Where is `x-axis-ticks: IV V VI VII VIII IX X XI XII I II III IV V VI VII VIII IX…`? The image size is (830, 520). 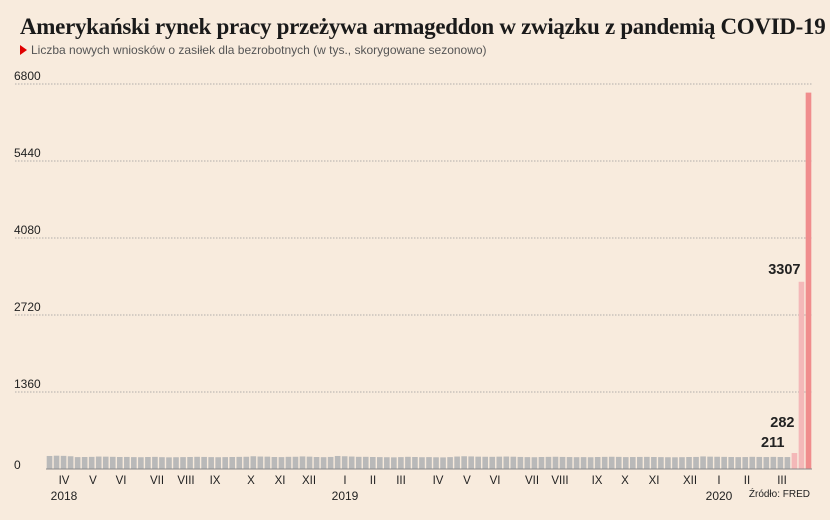 x-axis-ticks: IV V VI VII VIII IX X XI XII I II III IV V VI VII VIII IX… is located at coordinates (423, 481).